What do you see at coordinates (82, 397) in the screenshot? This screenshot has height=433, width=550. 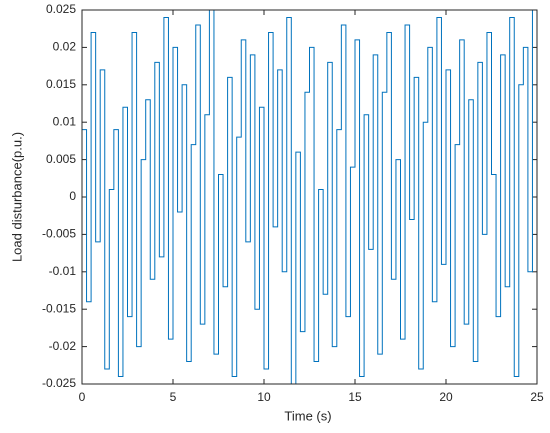 I see `x-tick-label: 0` at bounding box center [82, 397].